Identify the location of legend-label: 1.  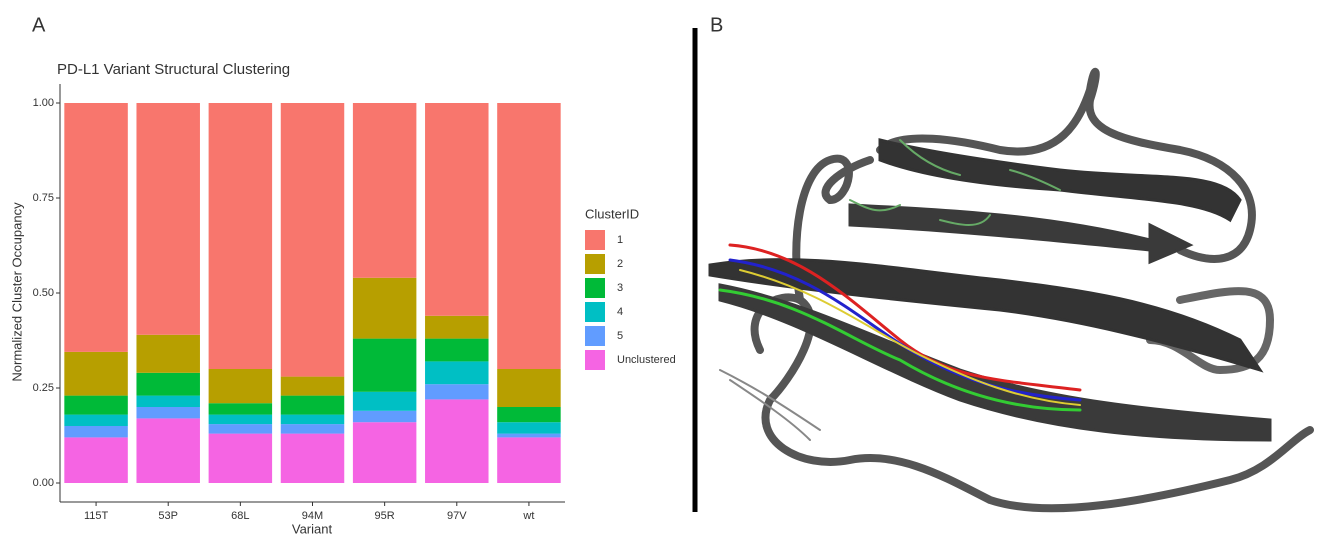
(620, 240).